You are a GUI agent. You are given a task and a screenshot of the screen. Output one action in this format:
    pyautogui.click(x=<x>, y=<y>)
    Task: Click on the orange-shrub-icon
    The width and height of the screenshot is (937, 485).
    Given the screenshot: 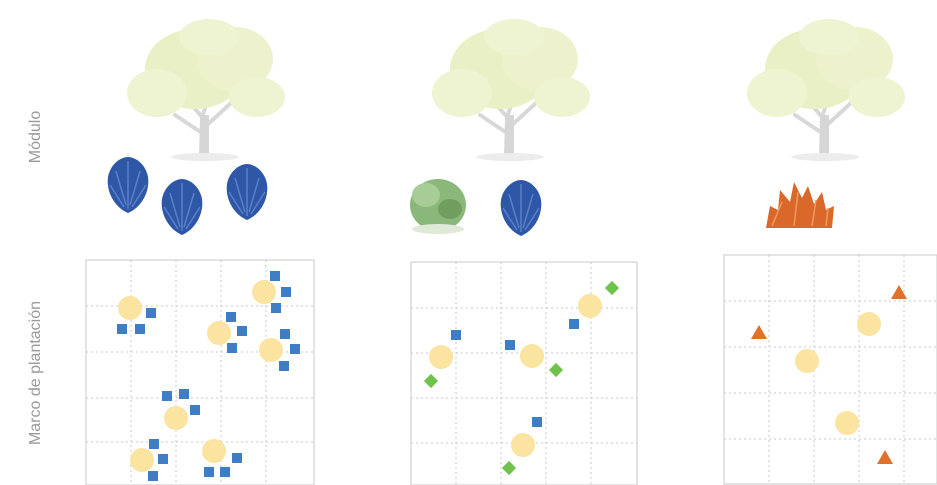 What is the action you would take?
    pyautogui.click(x=800, y=205)
    